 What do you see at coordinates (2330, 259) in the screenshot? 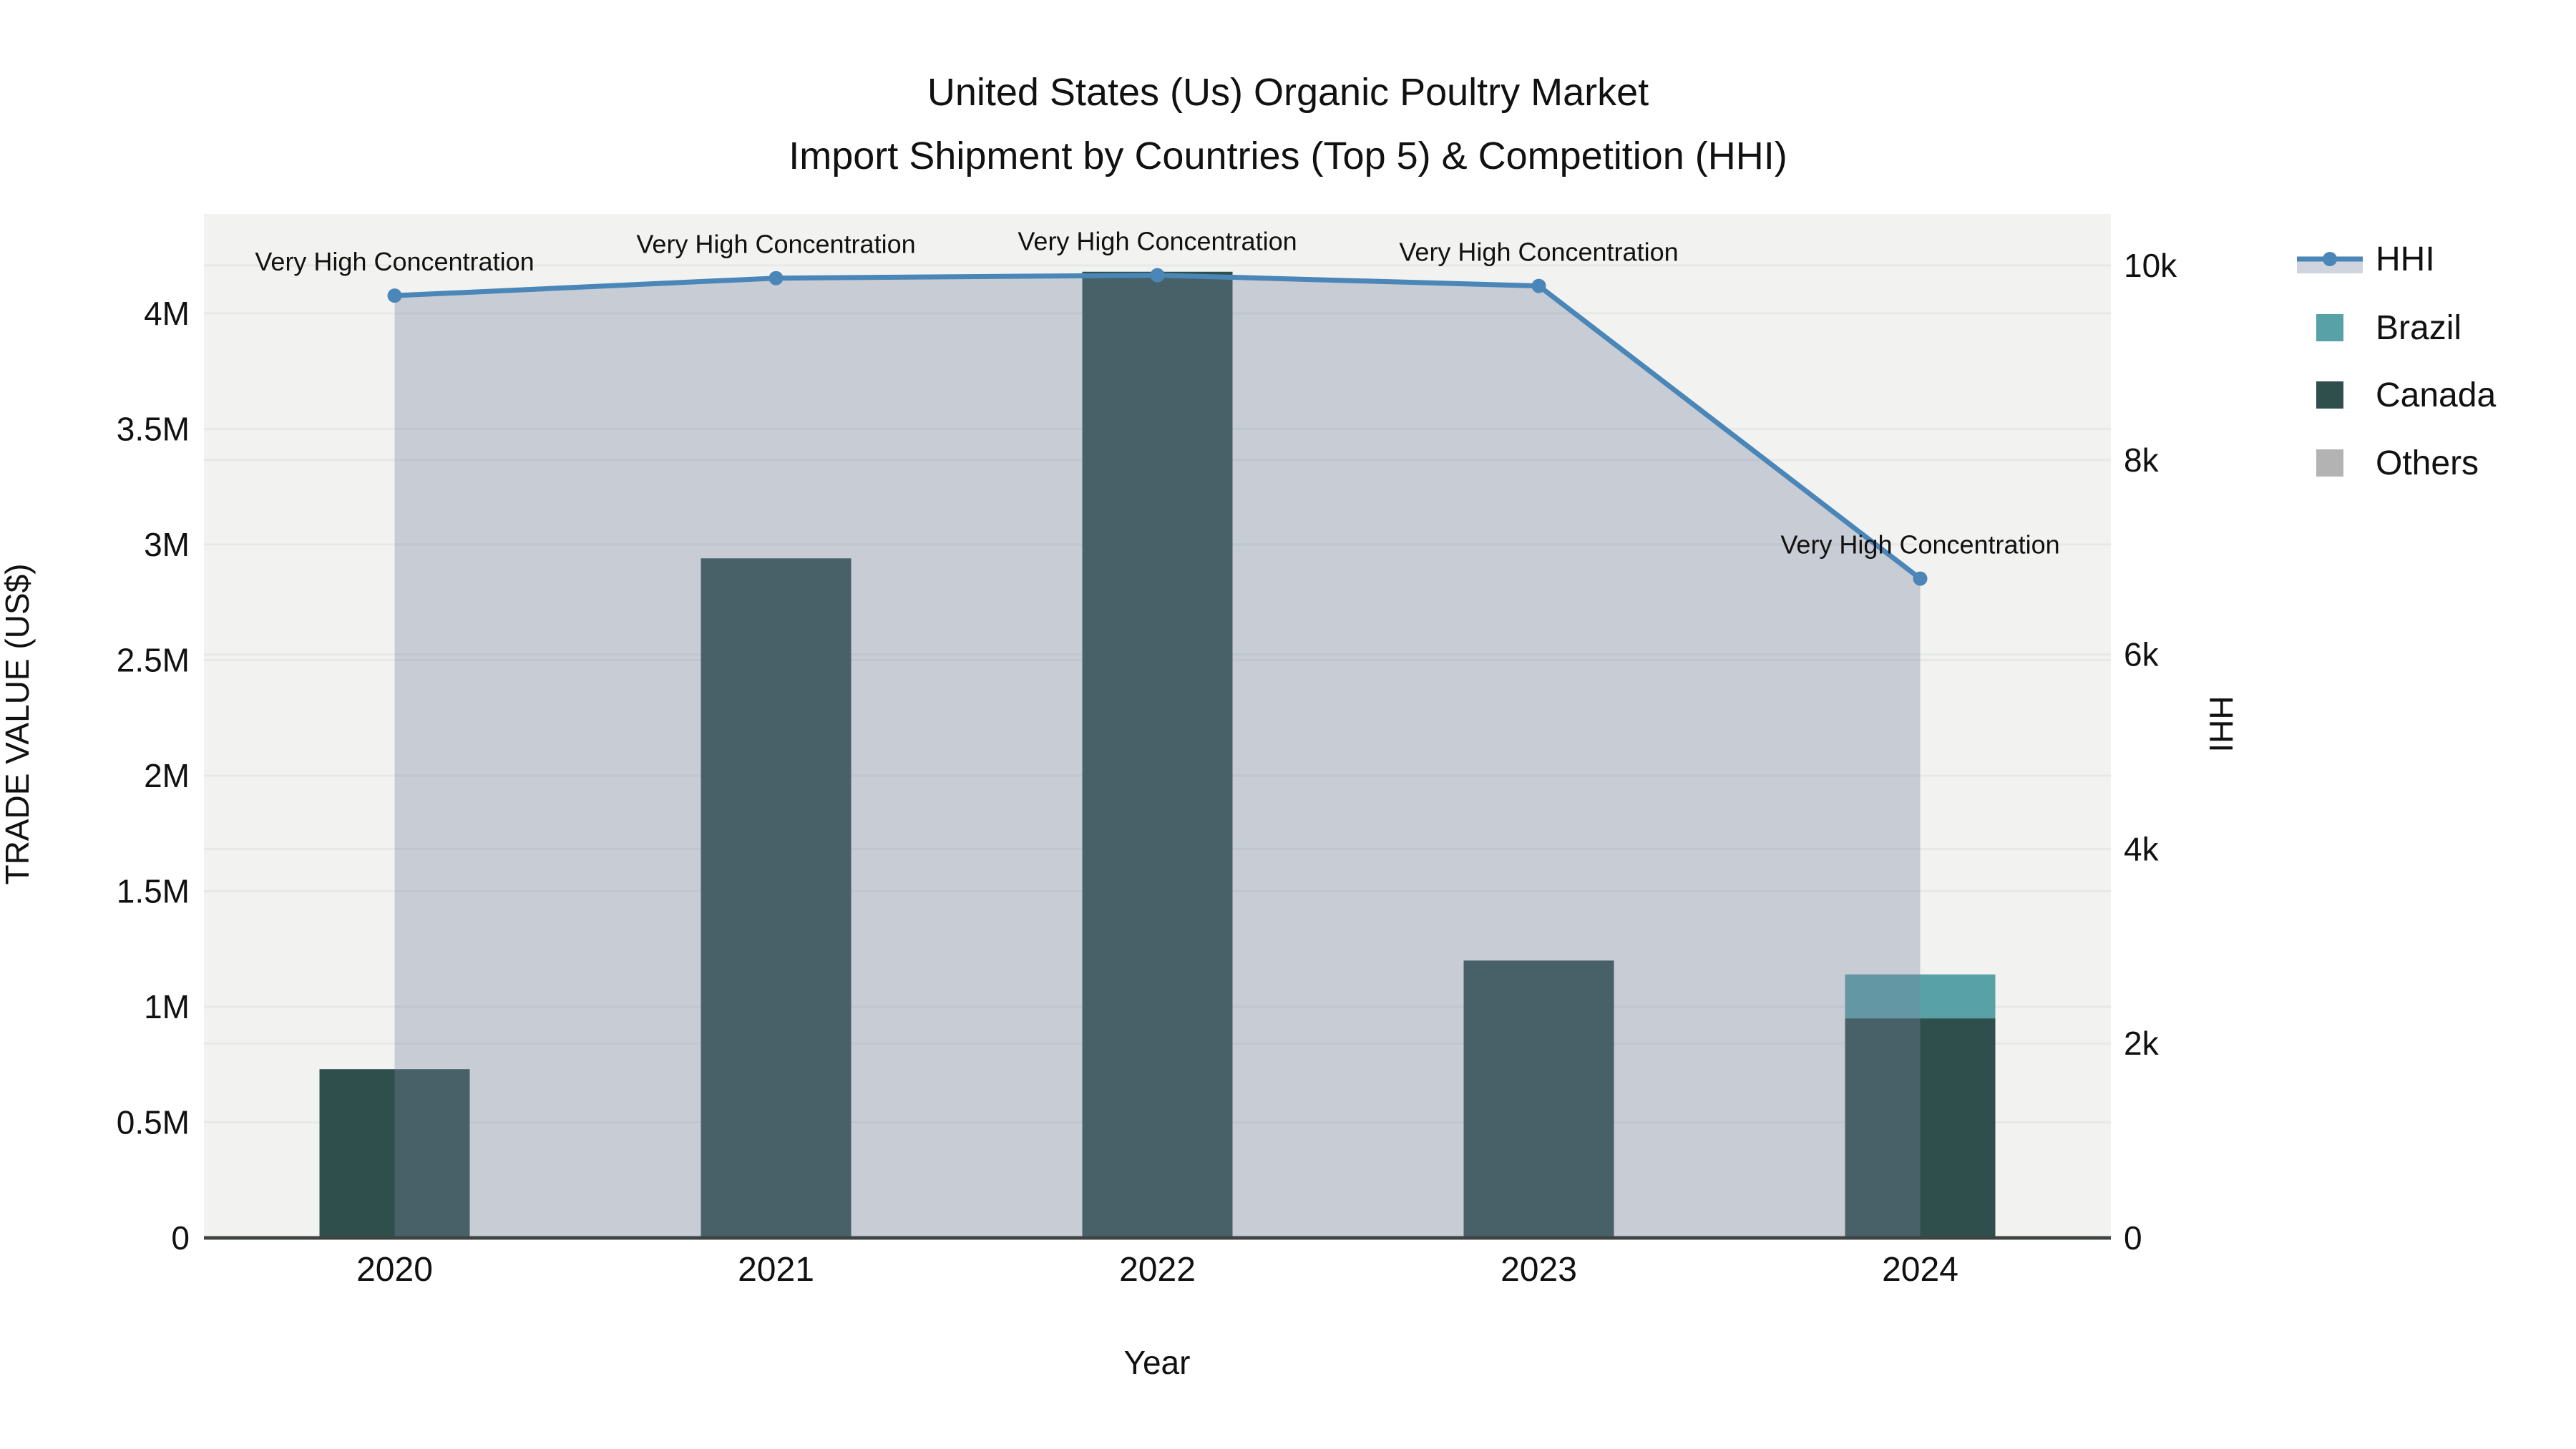
I see `legend-hhi-marker` at bounding box center [2330, 259].